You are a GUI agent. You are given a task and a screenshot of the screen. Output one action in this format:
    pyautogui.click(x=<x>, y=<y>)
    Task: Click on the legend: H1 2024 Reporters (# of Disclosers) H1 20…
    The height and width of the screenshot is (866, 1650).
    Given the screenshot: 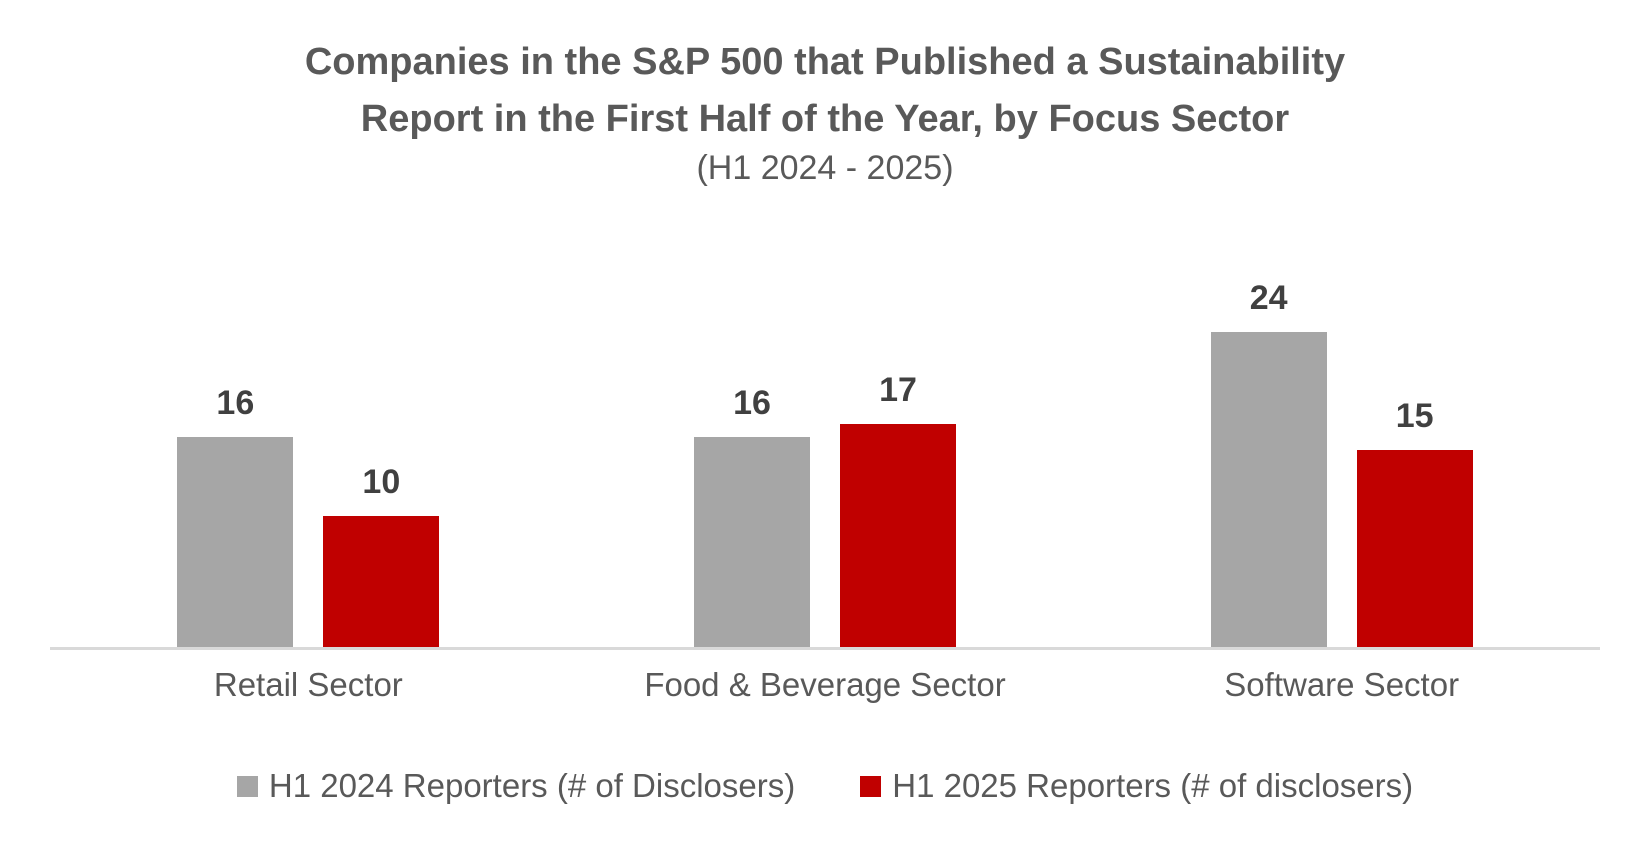 What is the action you would take?
    pyautogui.click(x=825, y=786)
    